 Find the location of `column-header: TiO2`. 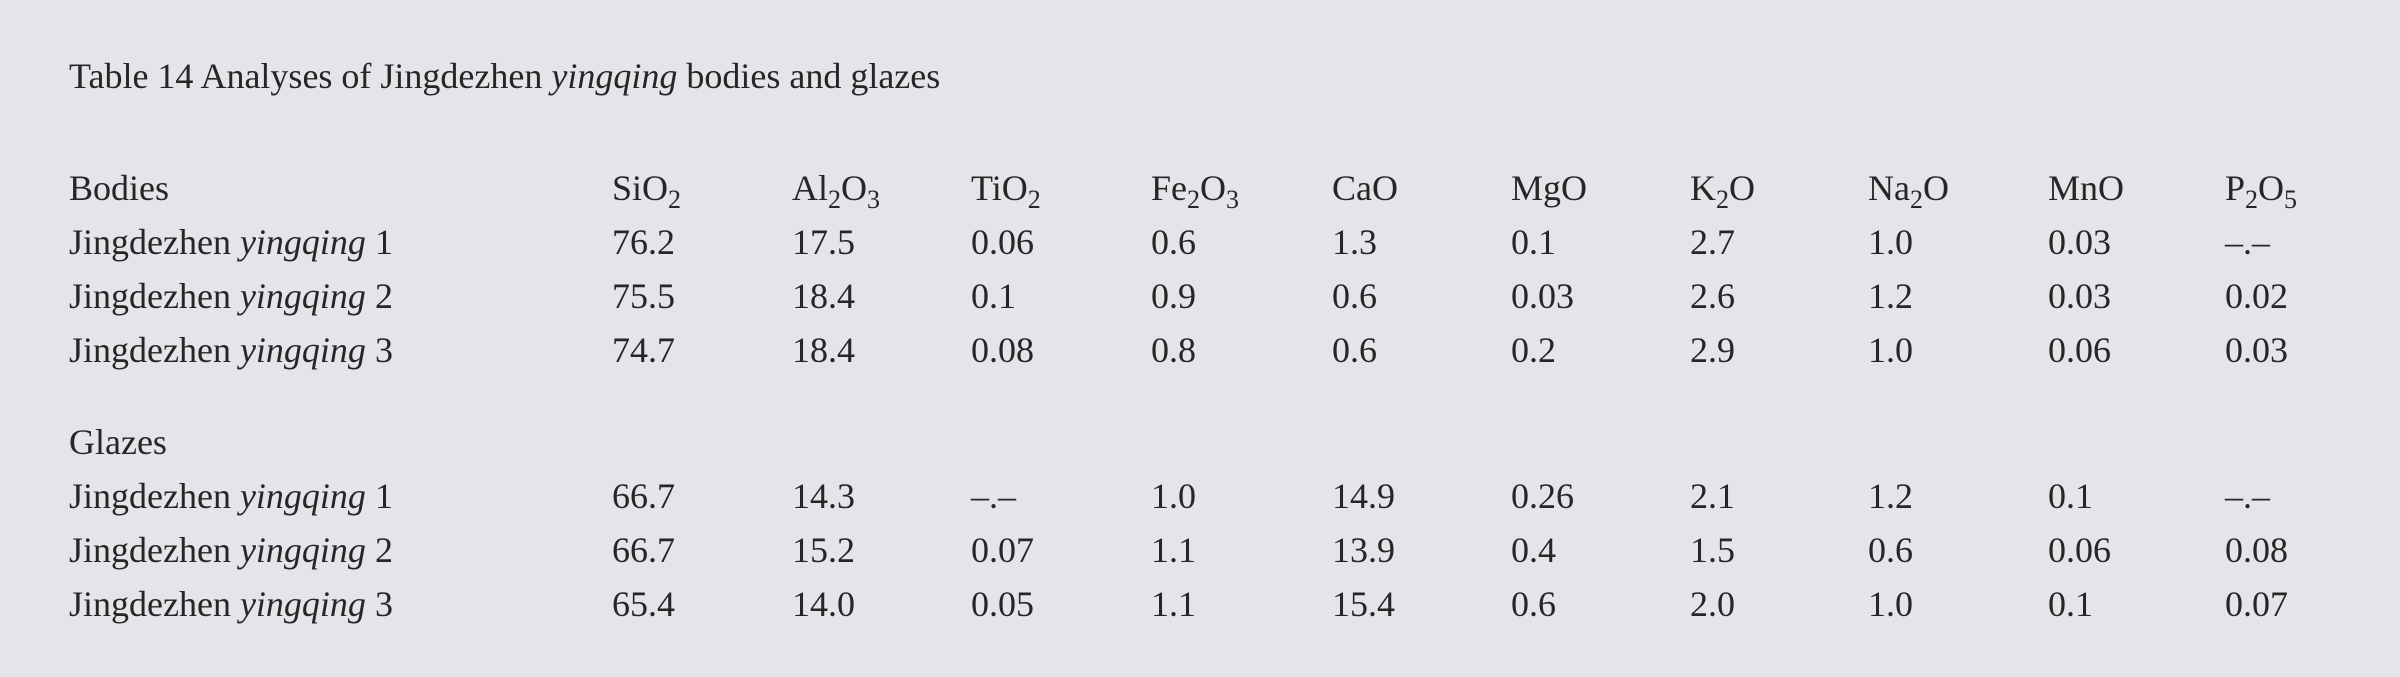

column-header: TiO2 is located at coordinates (1006, 191).